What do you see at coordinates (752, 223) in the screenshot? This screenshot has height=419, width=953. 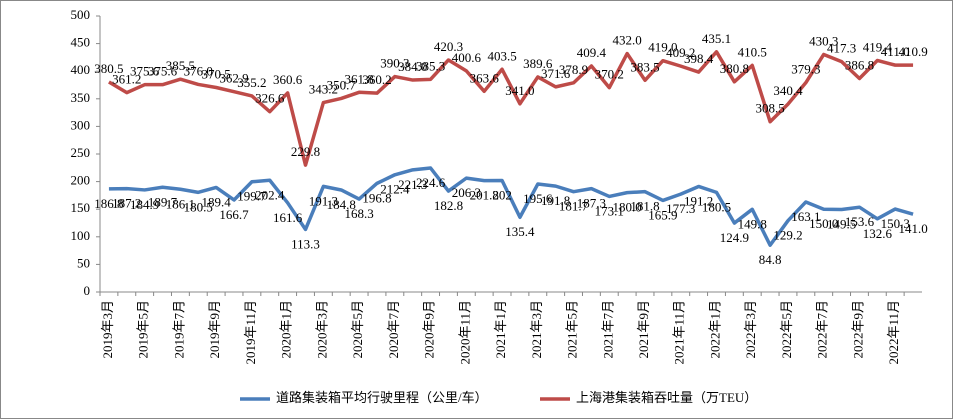 I see `data-label: 149.8` at bounding box center [752, 223].